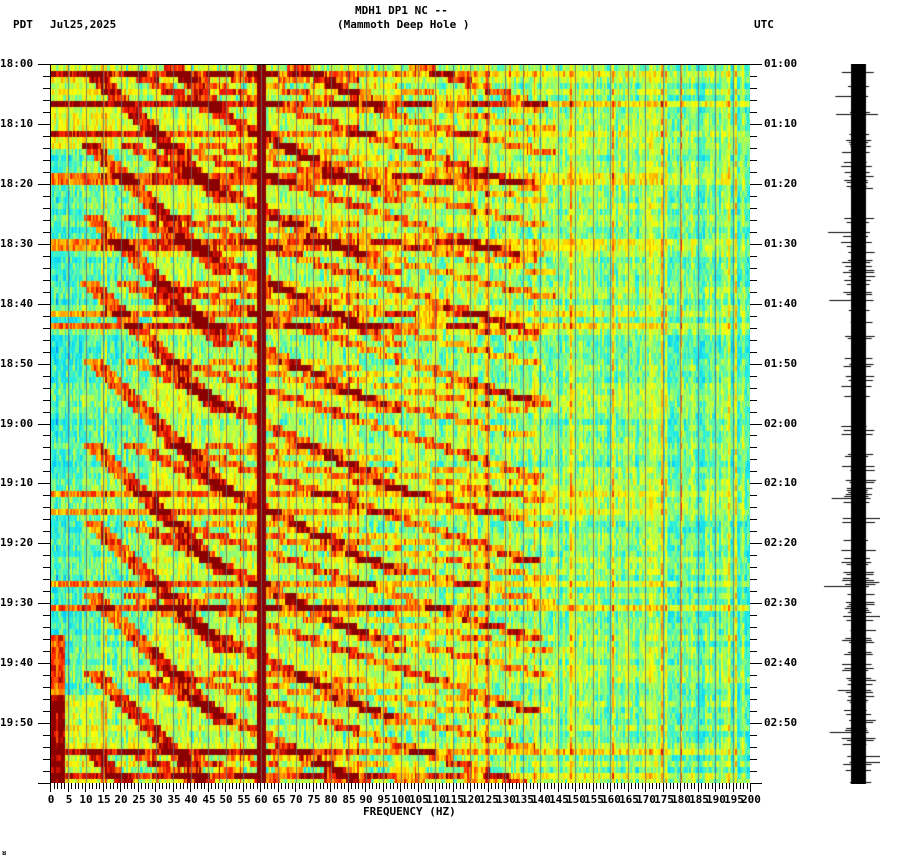 The width and height of the screenshot is (902, 864). Describe the element at coordinates (244, 799) in the screenshot. I see `x-tick-label: 55` at that location.